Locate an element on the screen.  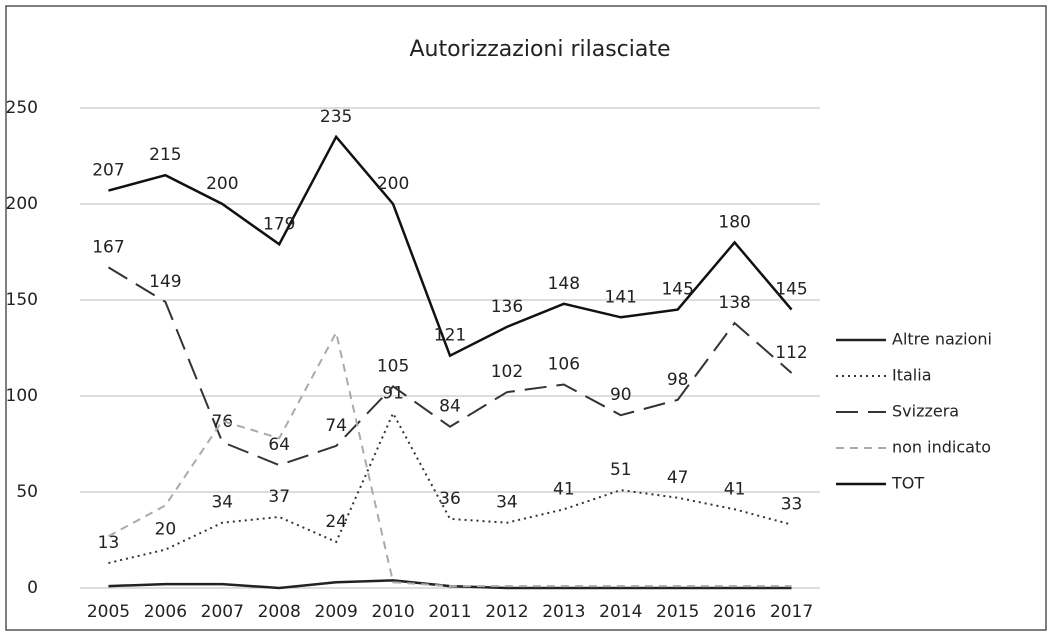
legend-label: Svizzera is located at coordinates (925, 411).